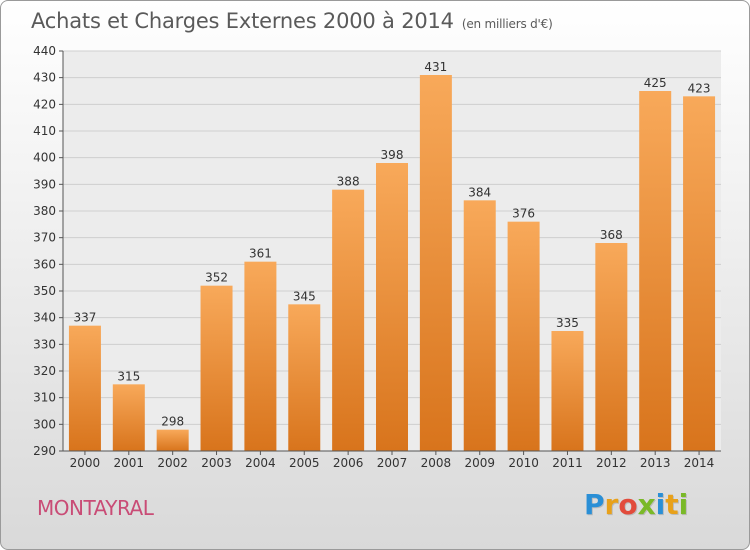 Image resolution: width=750 pixels, height=550 pixels. Describe the element at coordinates (646, 504) in the screenshot. I see `logo-letter: x` at that location.